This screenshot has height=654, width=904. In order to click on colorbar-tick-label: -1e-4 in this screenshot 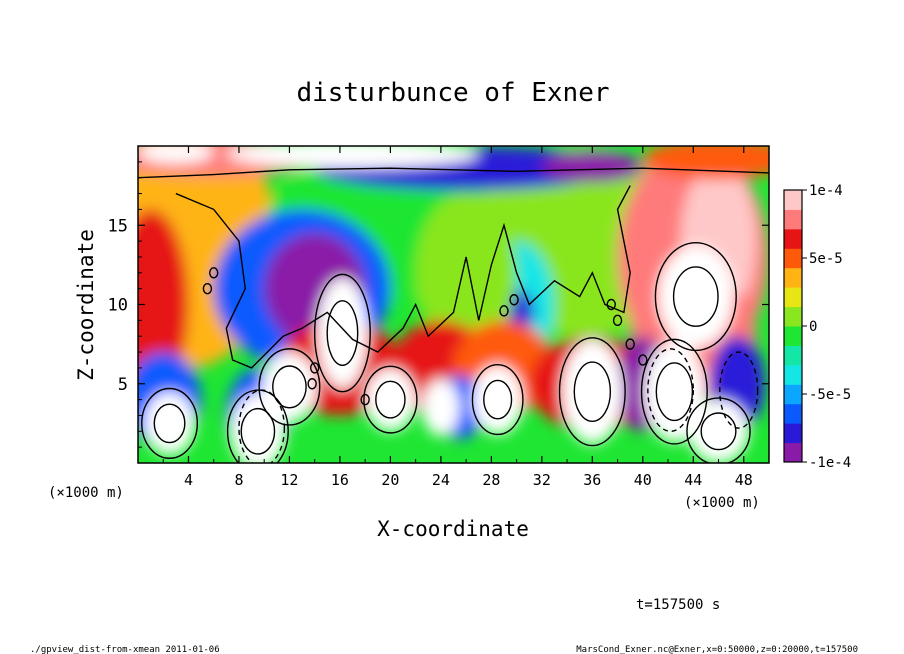, I will do `click(830, 463)`.